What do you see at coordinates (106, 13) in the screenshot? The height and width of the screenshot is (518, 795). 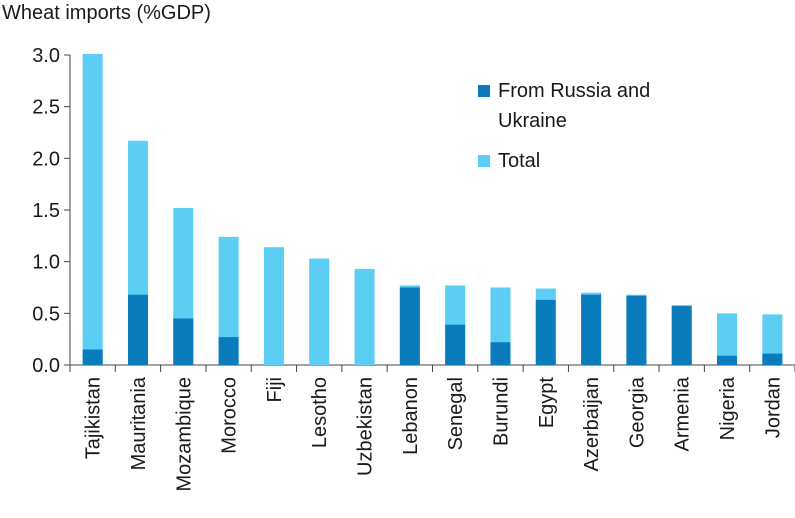 I see `chart-title: Wheat imports (%GDP)` at bounding box center [106, 13].